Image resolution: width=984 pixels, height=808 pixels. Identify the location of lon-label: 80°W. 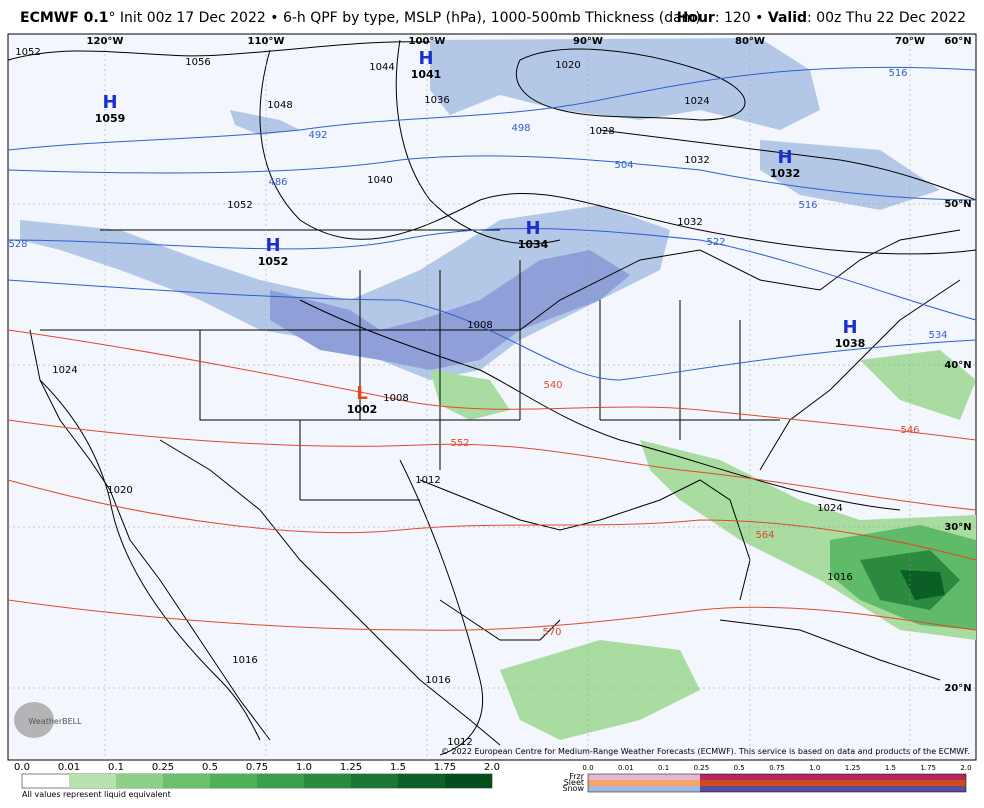
(750, 41).